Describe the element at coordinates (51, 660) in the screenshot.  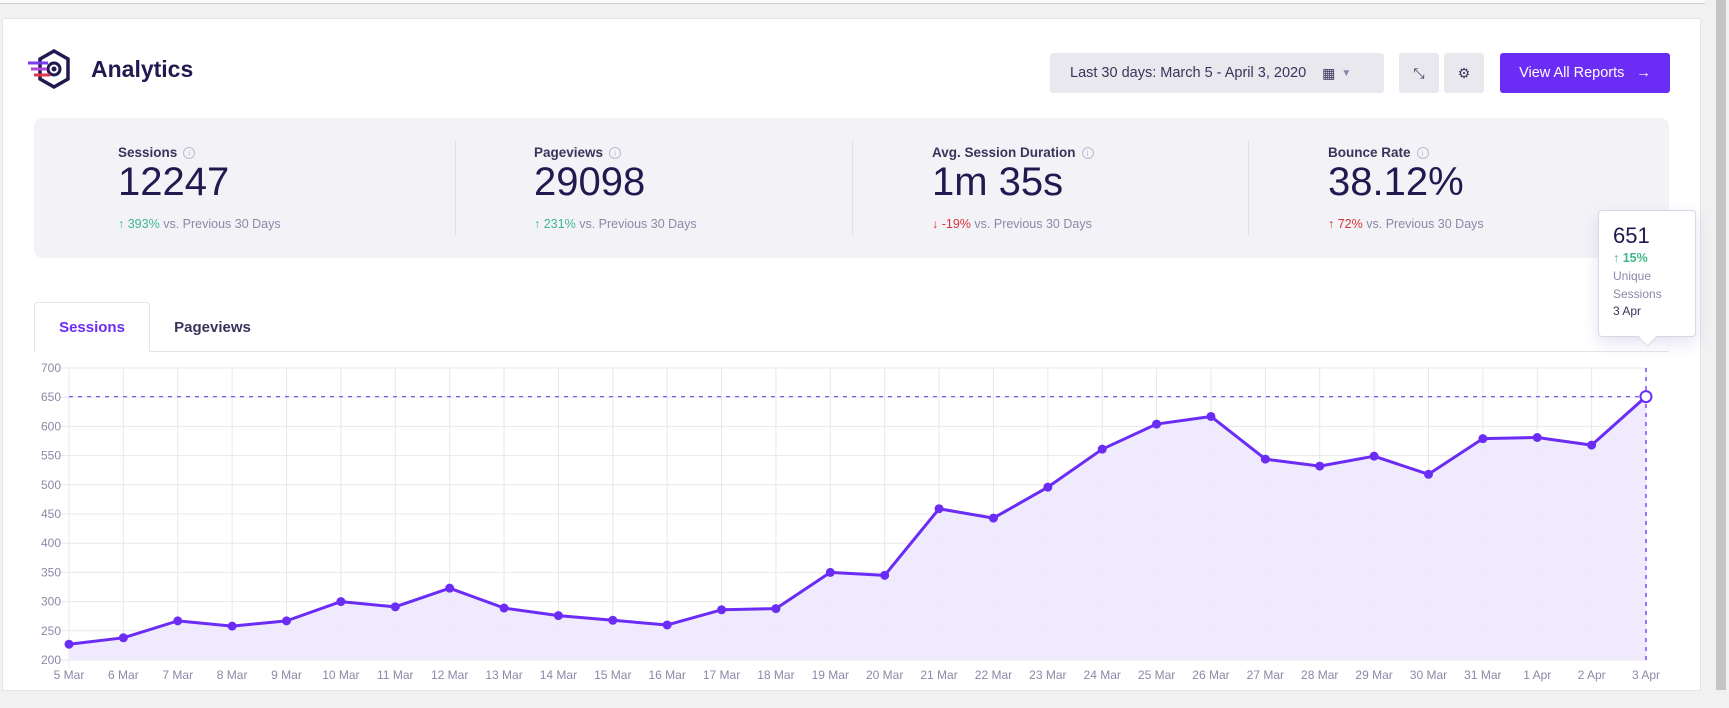
I see `y-tick-label: 200` at that location.